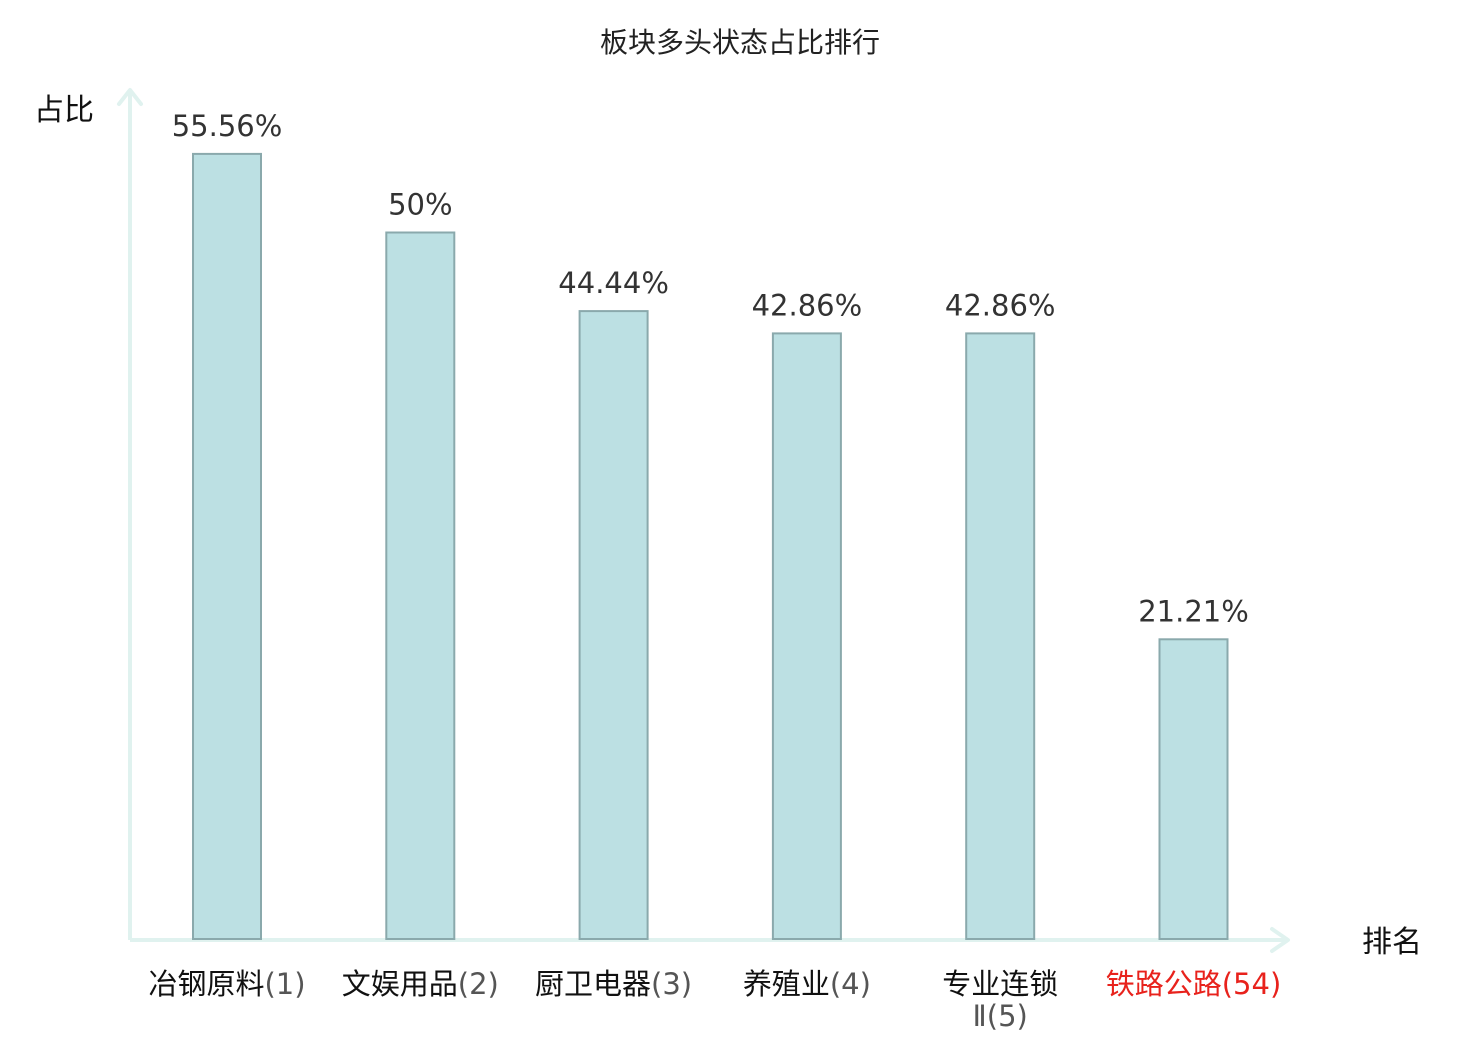  I want to click on category-rank: (2), so click(478, 984).